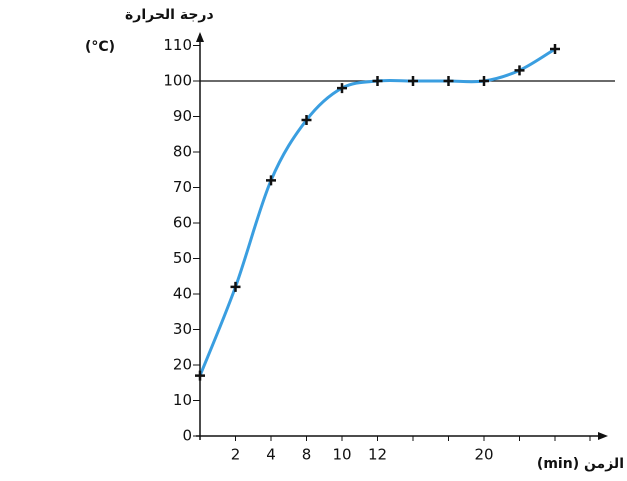  What do you see at coordinates (377, 455) in the screenshot?
I see `x-tick-label: 12` at bounding box center [377, 455].